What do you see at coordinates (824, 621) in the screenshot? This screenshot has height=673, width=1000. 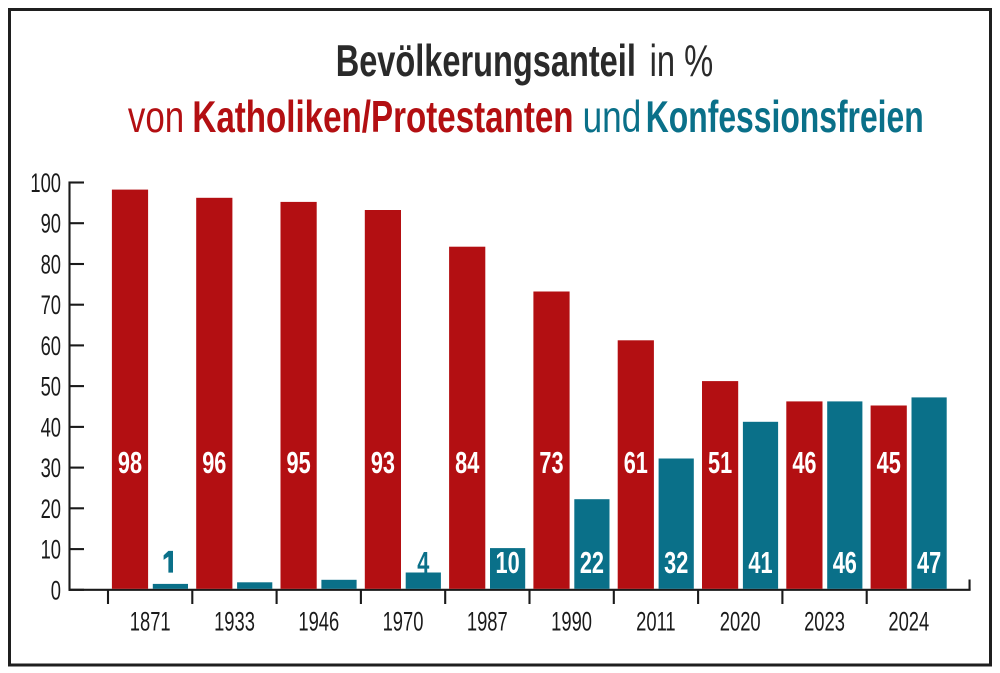 I see `svg-text: 2023` at bounding box center [824, 621].